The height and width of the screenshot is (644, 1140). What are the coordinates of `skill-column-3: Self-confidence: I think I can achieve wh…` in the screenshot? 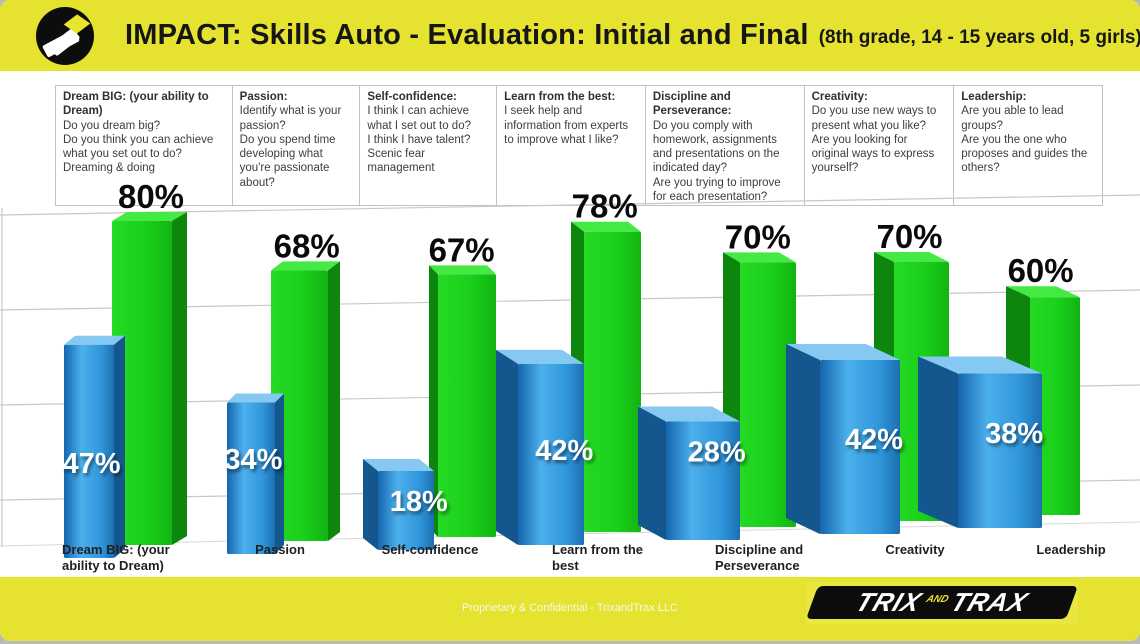 It's located at (429, 145).